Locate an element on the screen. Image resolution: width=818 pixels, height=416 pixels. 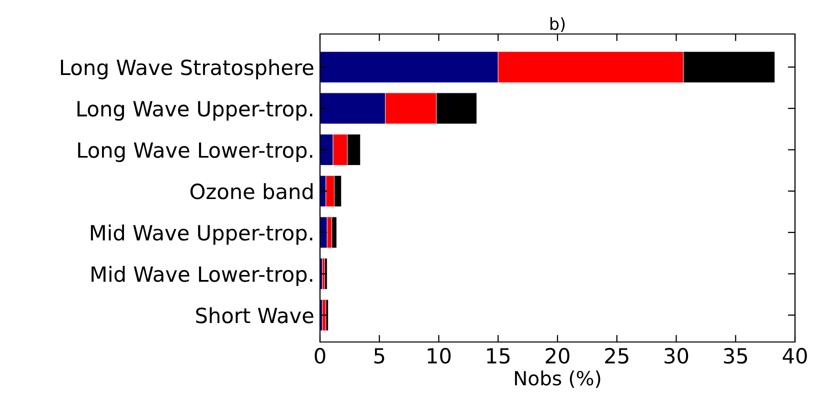
chart-title: b) is located at coordinates (557, 24).